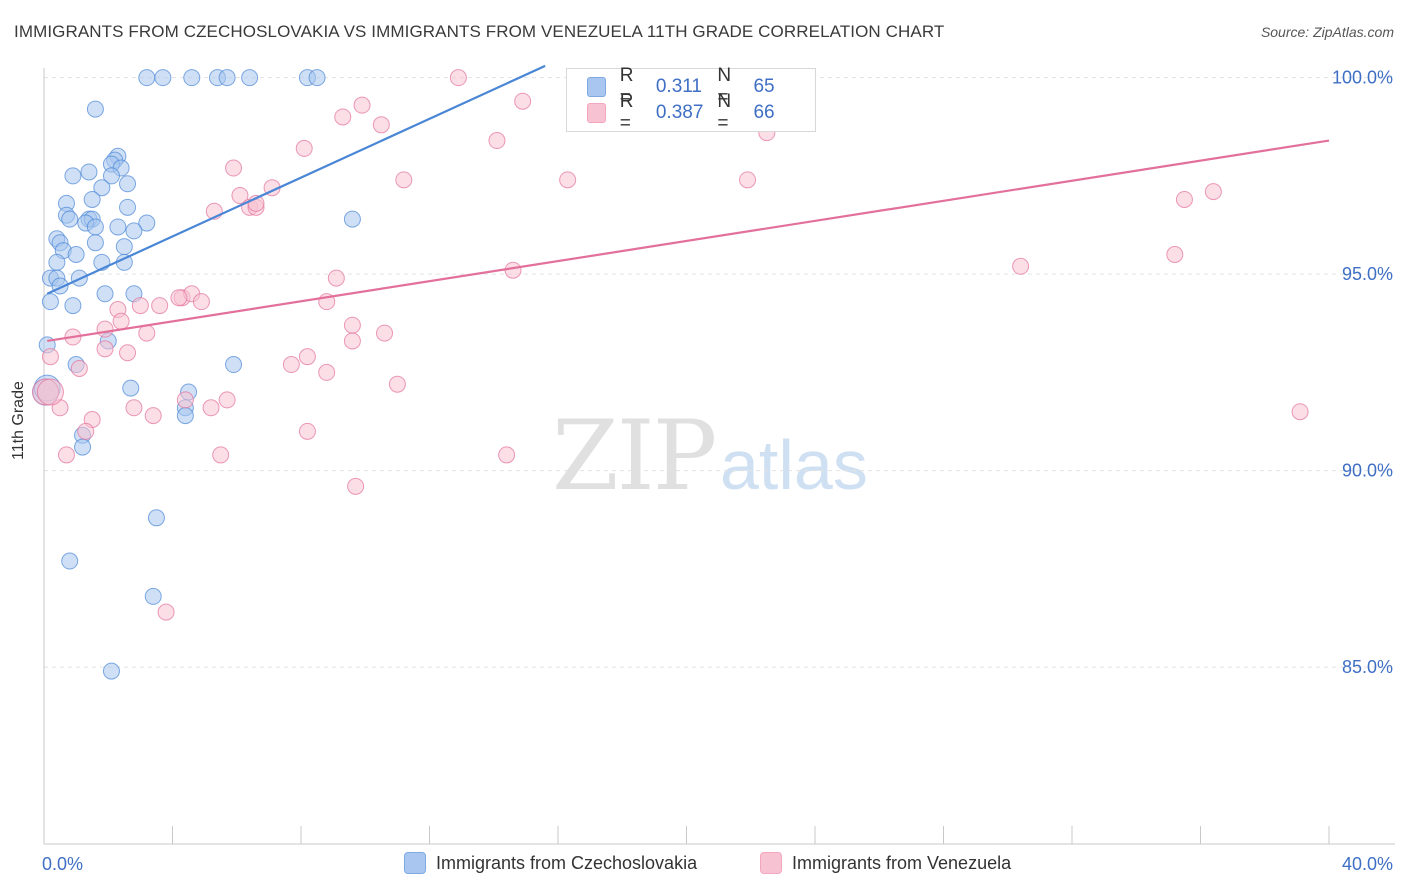  I want to click on y-tick-label: 95.0%, so click(1367, 274).